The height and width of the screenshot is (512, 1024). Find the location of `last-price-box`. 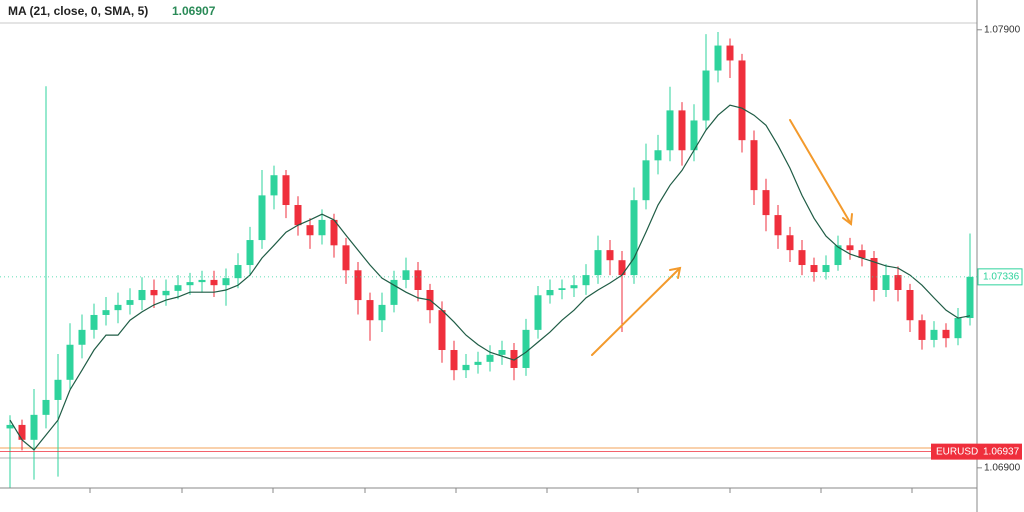

last-price-box is located at coordinates (1000, 277).